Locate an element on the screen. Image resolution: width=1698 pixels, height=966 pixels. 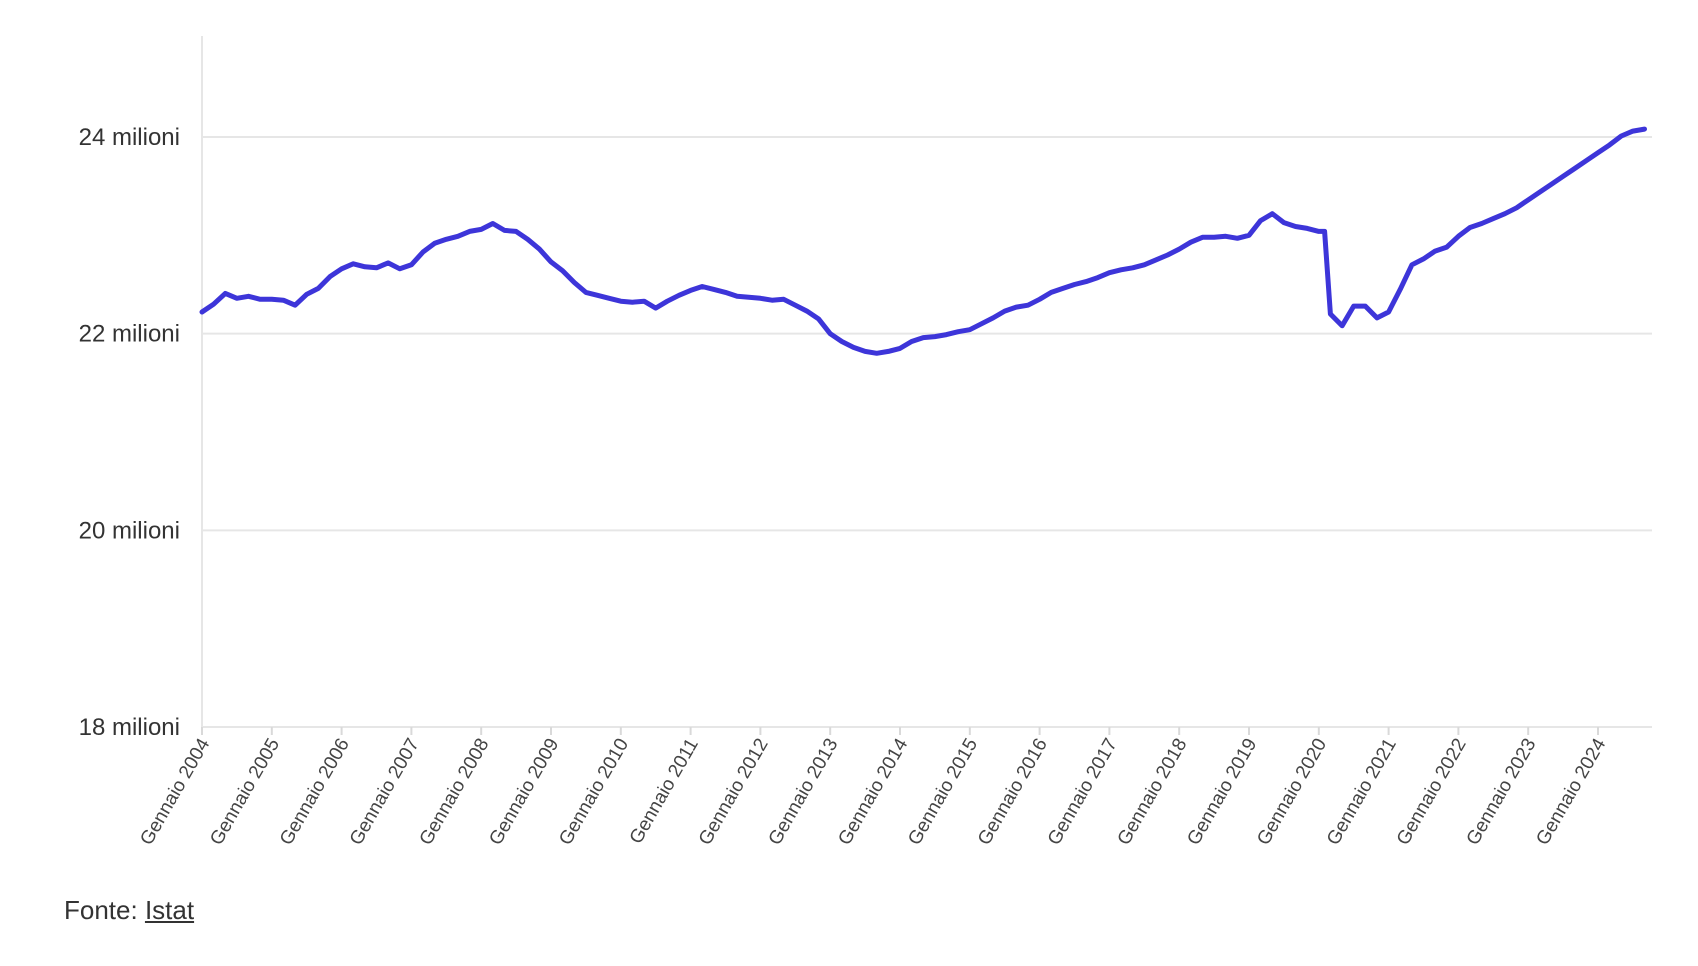
x-tick-label: Gennaio 2019 is located at coordinates (1222, 792).